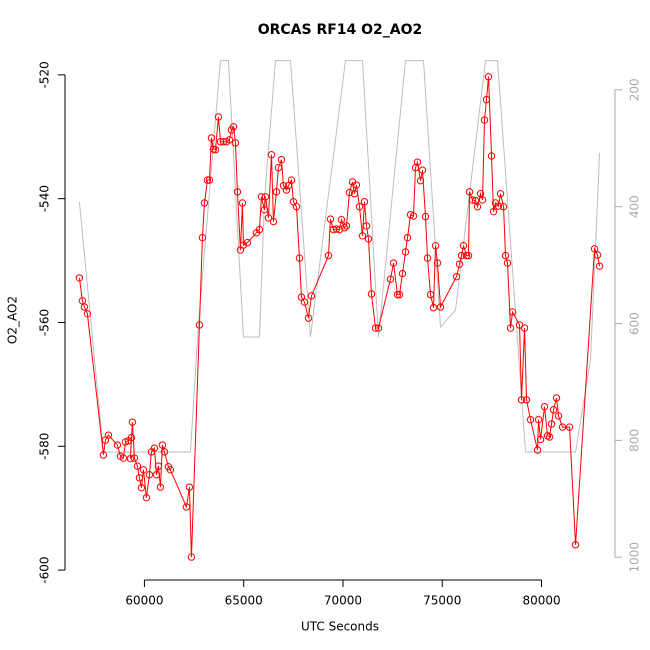 The image size is (650, 650). What do you see at coordinates (635, 206) in the screenshot?
I see `y2-tick-label: 400` at bounding box center [635, 206].